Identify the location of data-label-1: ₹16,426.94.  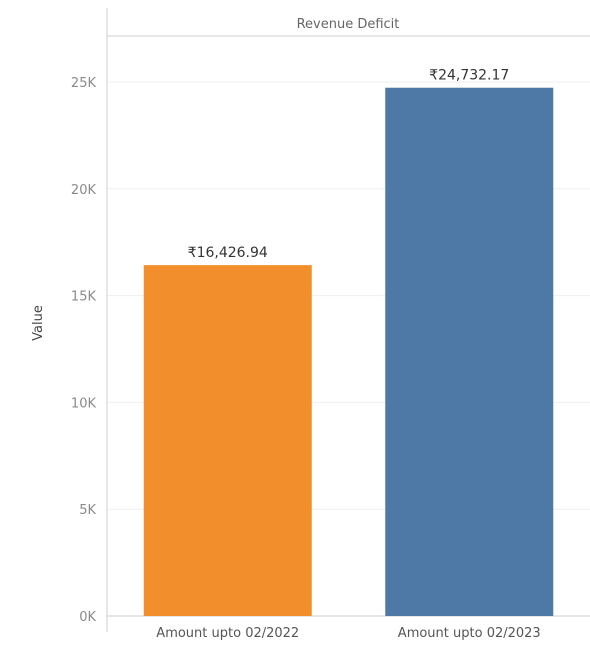
(228, 253).